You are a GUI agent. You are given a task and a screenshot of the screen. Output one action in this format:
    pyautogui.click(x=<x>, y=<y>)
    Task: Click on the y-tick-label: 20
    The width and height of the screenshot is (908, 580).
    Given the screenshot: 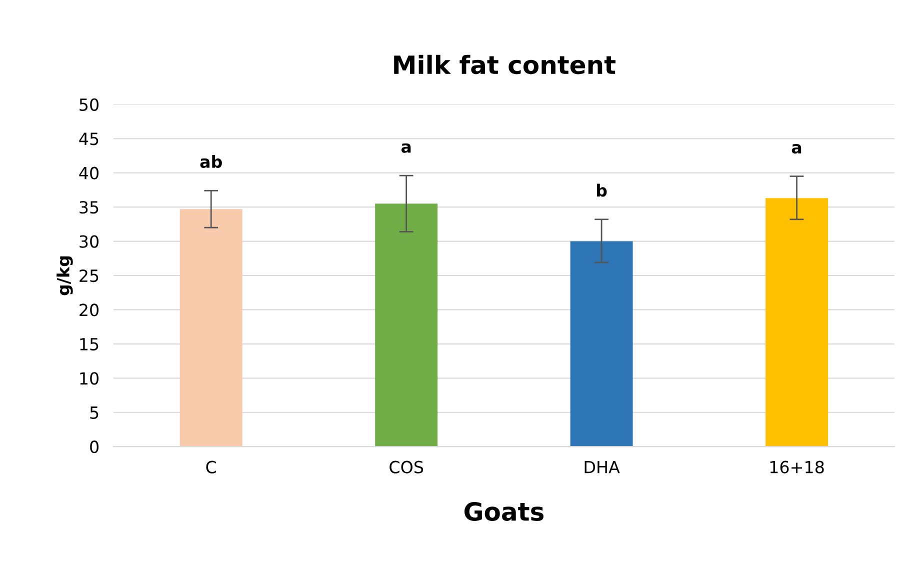 What is the action you would take?
    pyautogui.click(x=89, y=310)
    